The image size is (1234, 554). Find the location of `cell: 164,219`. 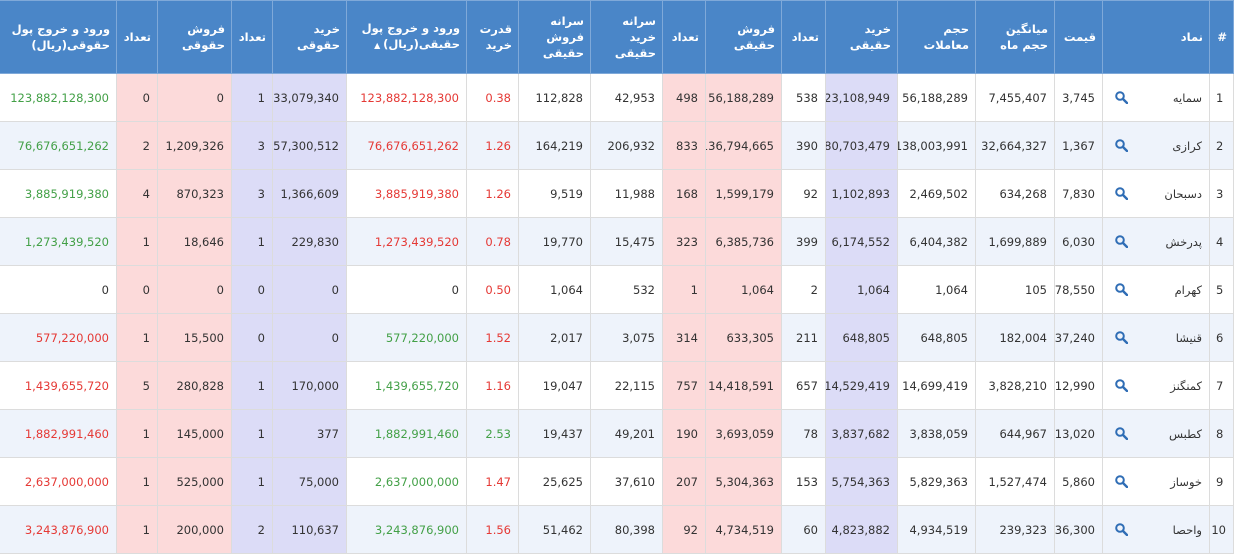

cell: 164,219 is located at coordinates (554, 145).